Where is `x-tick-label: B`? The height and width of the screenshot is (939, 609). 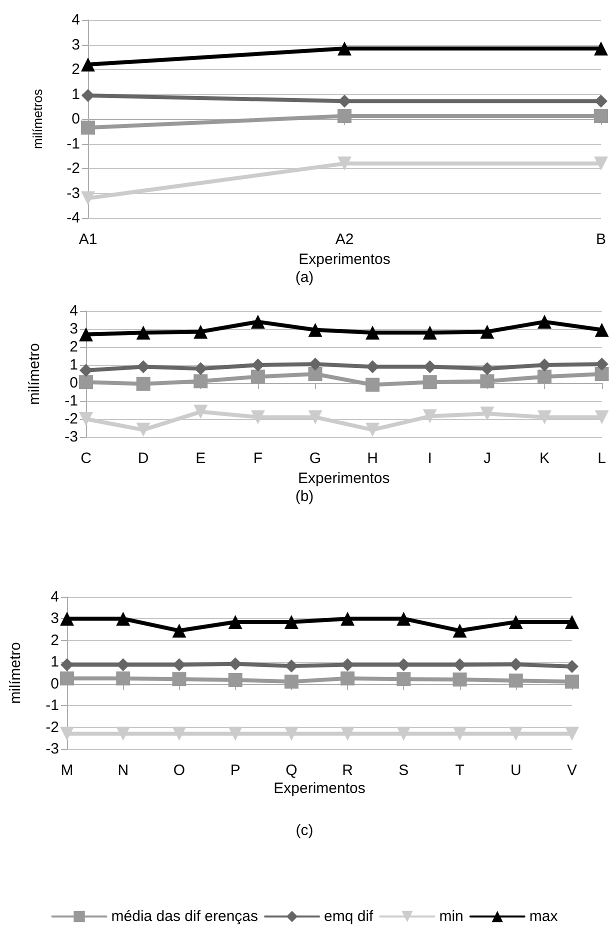
x-tick-label: B is located at coordinates (601, 239).